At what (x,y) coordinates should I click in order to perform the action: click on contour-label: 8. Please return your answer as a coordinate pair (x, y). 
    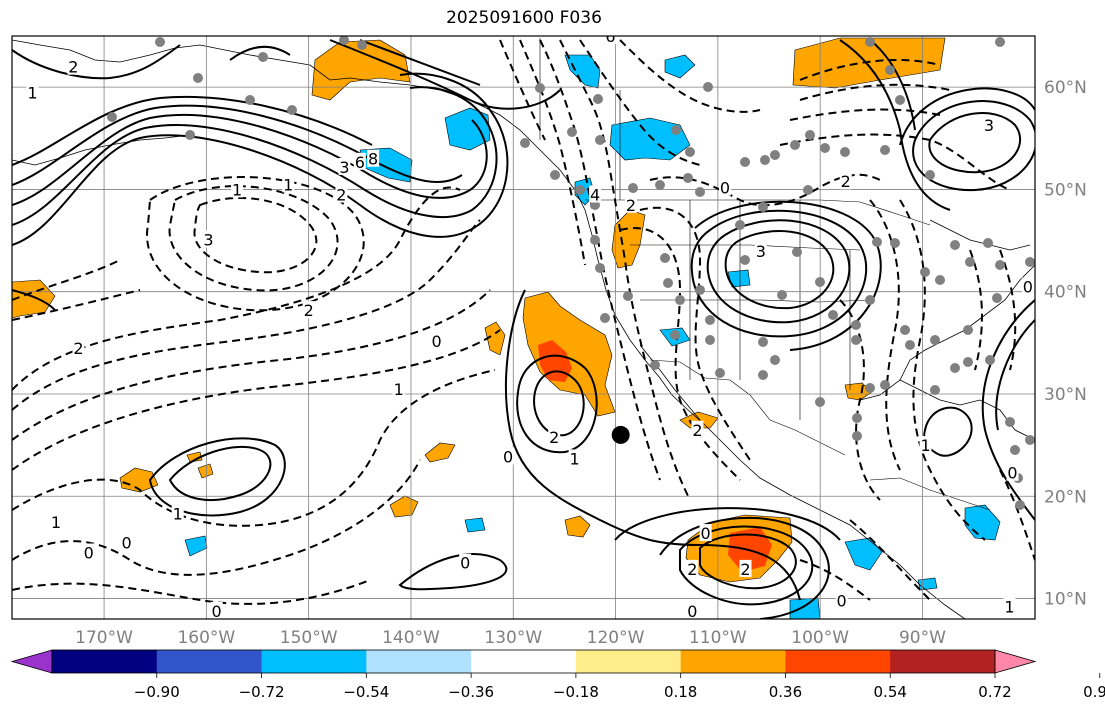
    Looking at the image, I should click on (373, 159).